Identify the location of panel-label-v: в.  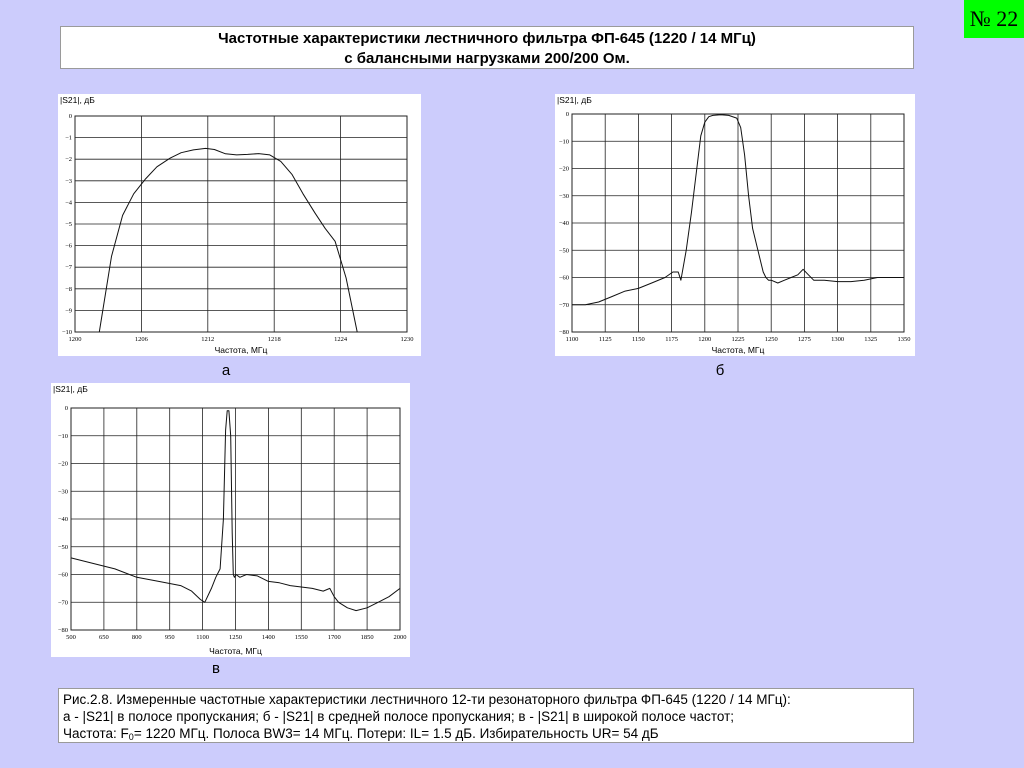
(216, 668).